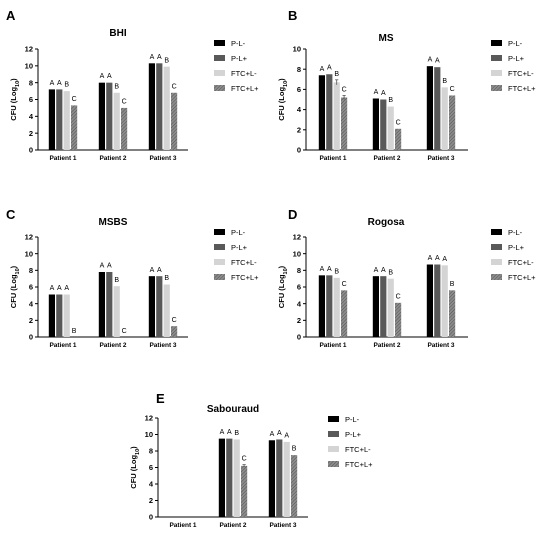  What do you see at coordinates (245, 277) in the screenshot?
I see `legend-label: FTC+L+` at bounding box center [245, 277].